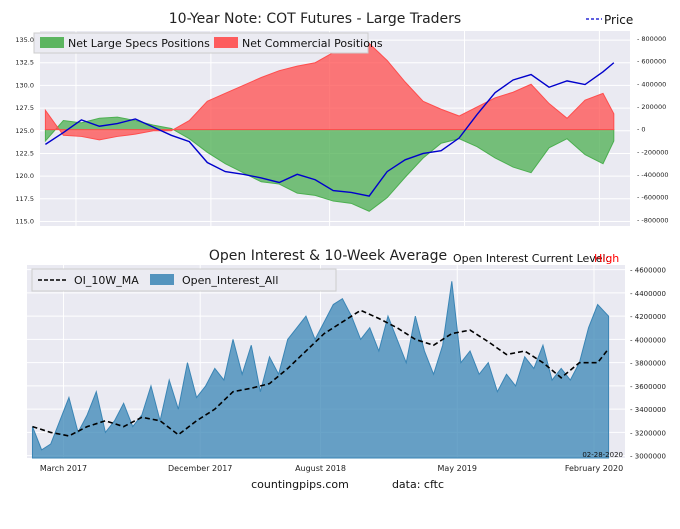  What do you see at coordinates (653, 220) in the screenshot?
I see `right-tick-0: - -800000` at bounding box center [653, 220].